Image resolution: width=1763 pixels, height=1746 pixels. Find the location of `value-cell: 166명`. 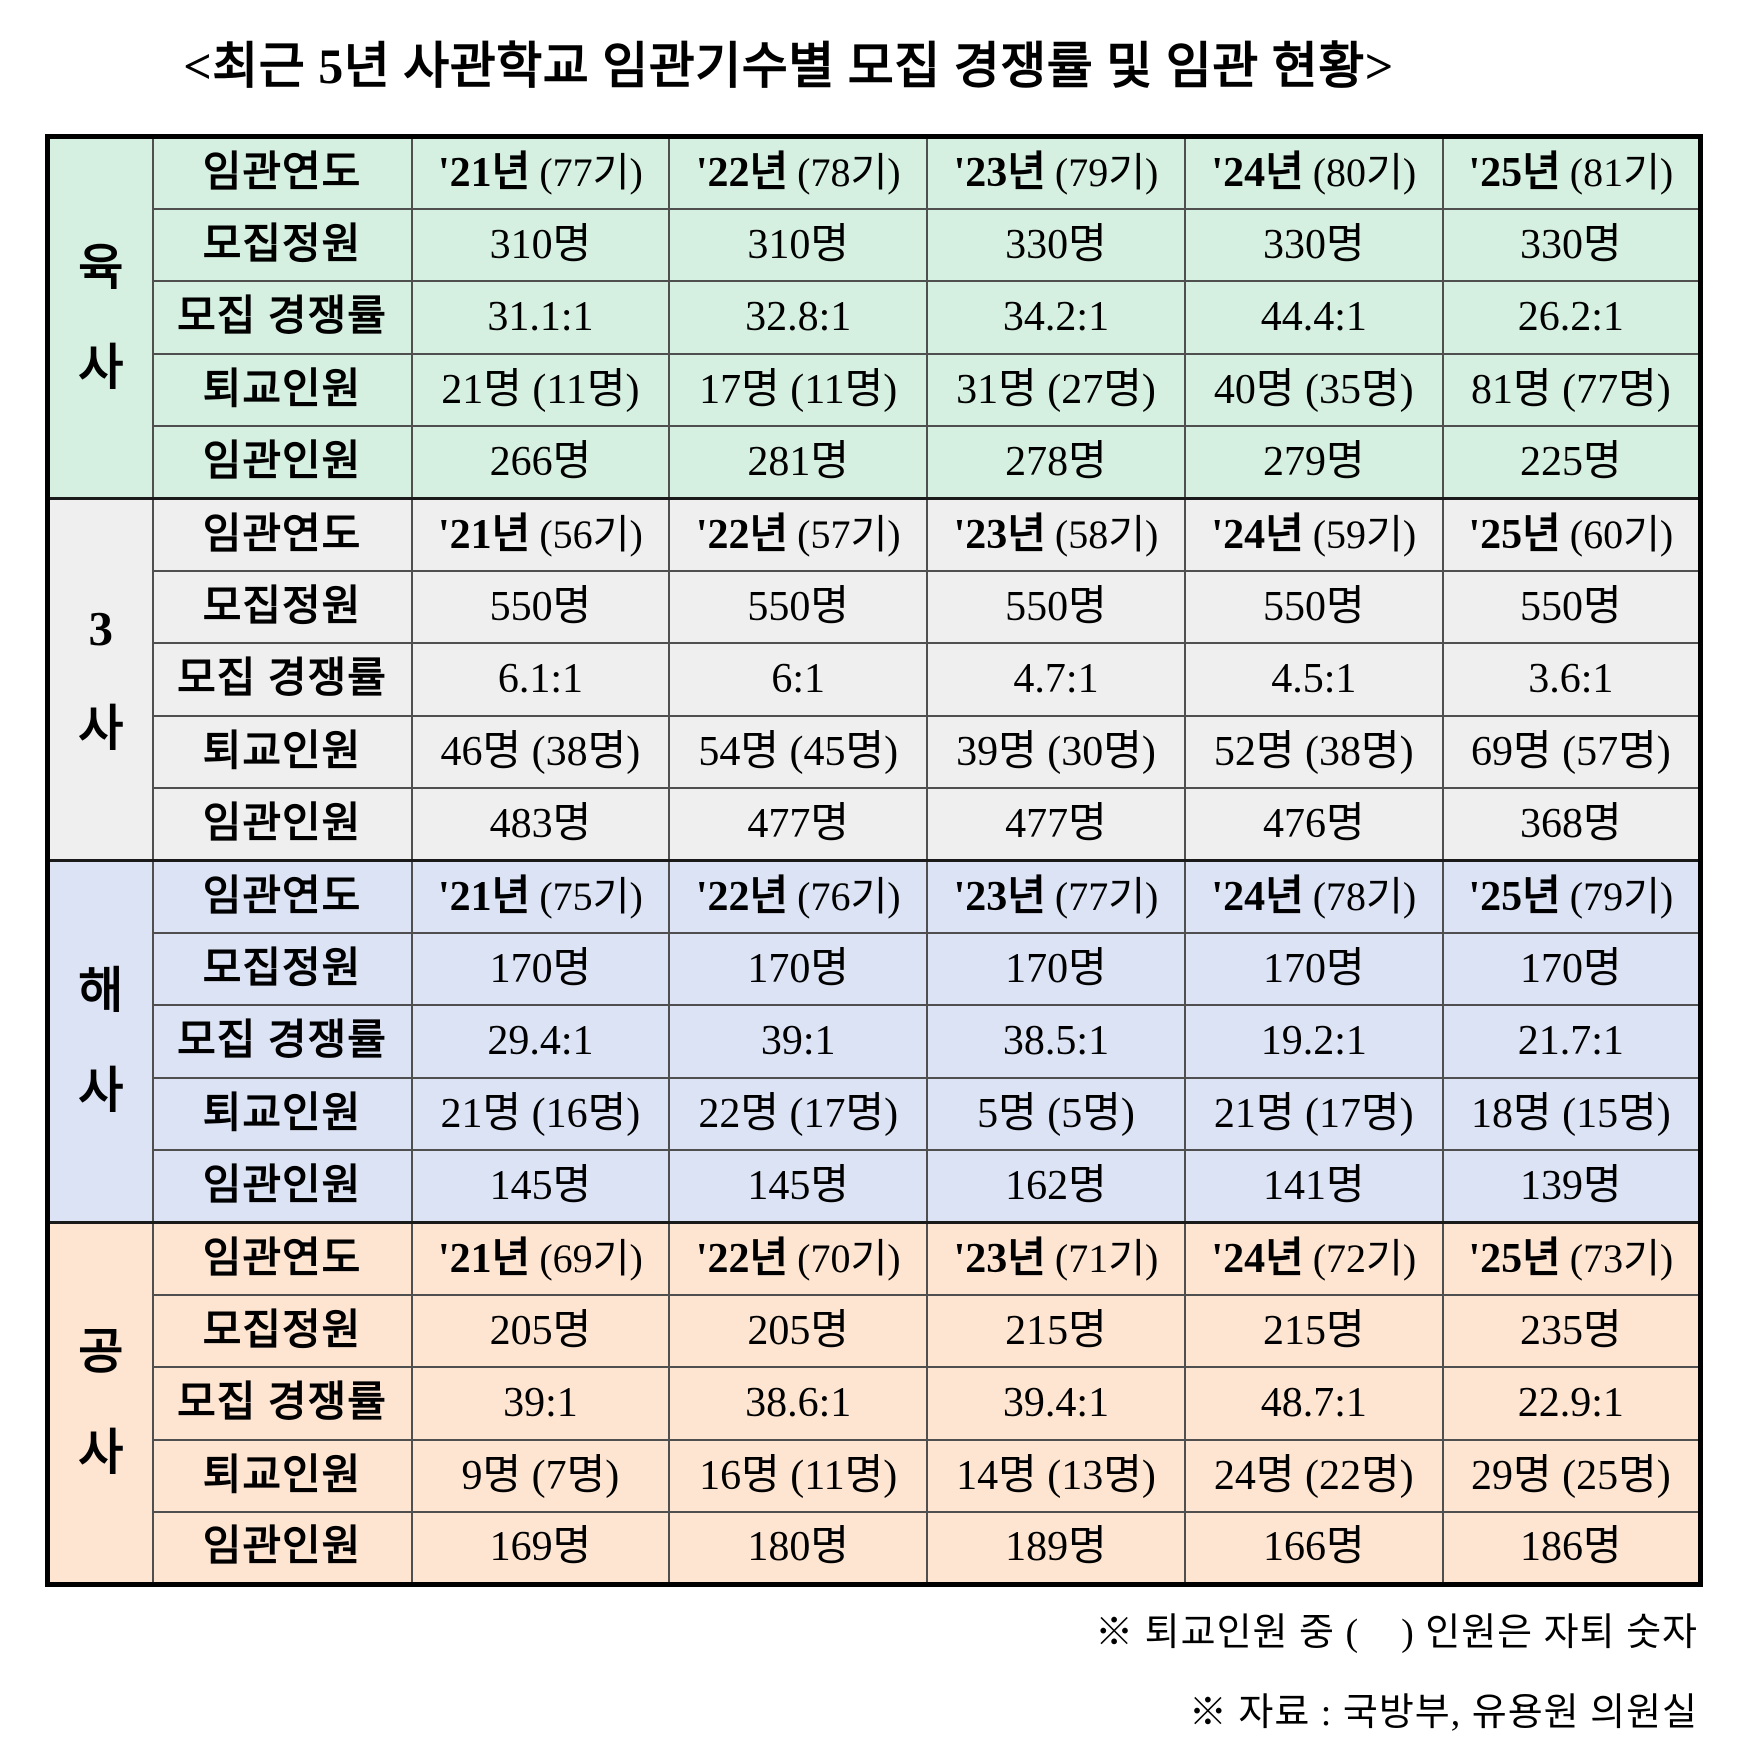

value-cell: 166명 is located at coordinates (1313, 1548).